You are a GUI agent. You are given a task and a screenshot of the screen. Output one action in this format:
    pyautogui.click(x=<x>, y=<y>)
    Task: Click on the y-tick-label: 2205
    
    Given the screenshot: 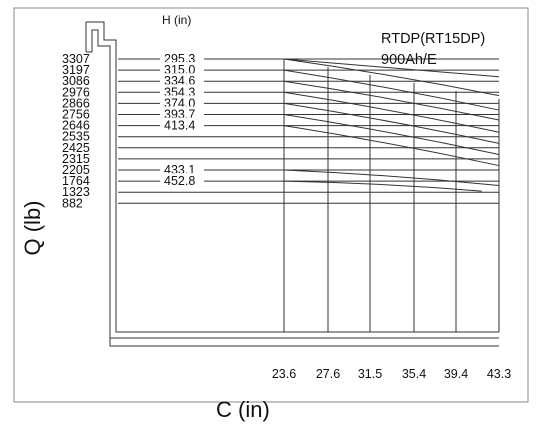 What is the action you would take?
    pyautogui.click(x=76, y=170)
    